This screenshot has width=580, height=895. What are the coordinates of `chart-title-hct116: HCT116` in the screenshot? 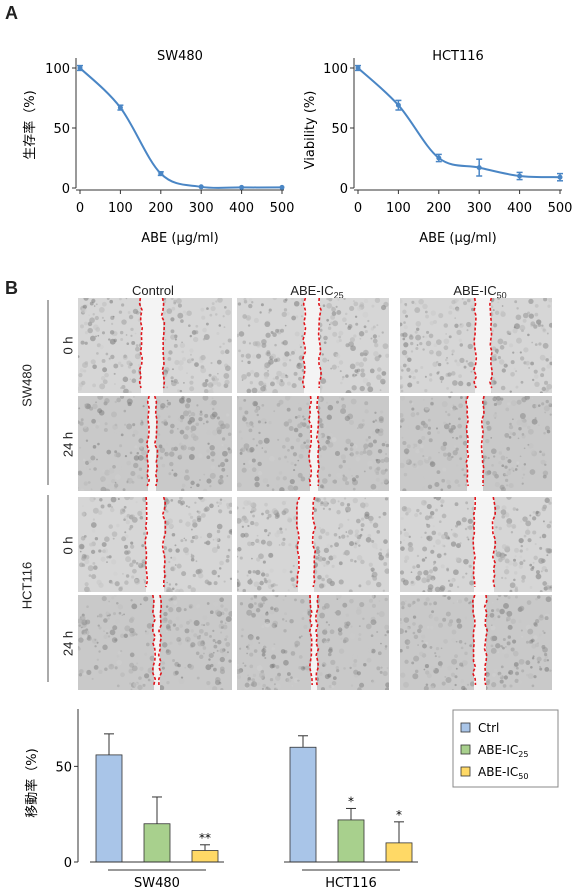 It's located at (458, 56).